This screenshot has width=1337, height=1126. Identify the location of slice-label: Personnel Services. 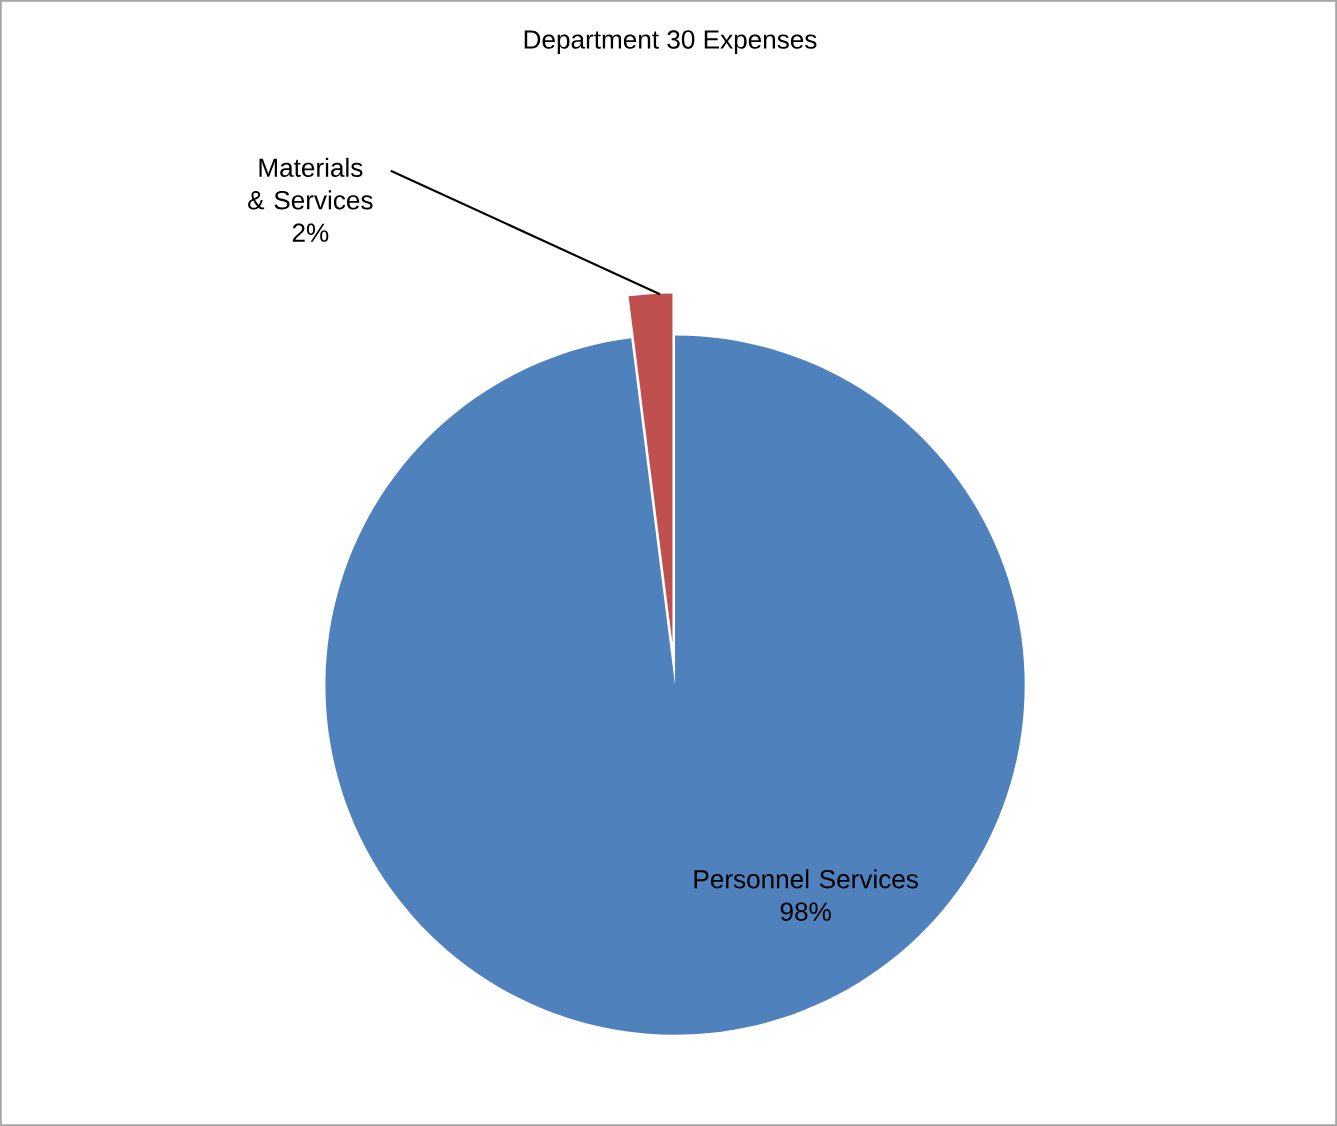
(806, 879).